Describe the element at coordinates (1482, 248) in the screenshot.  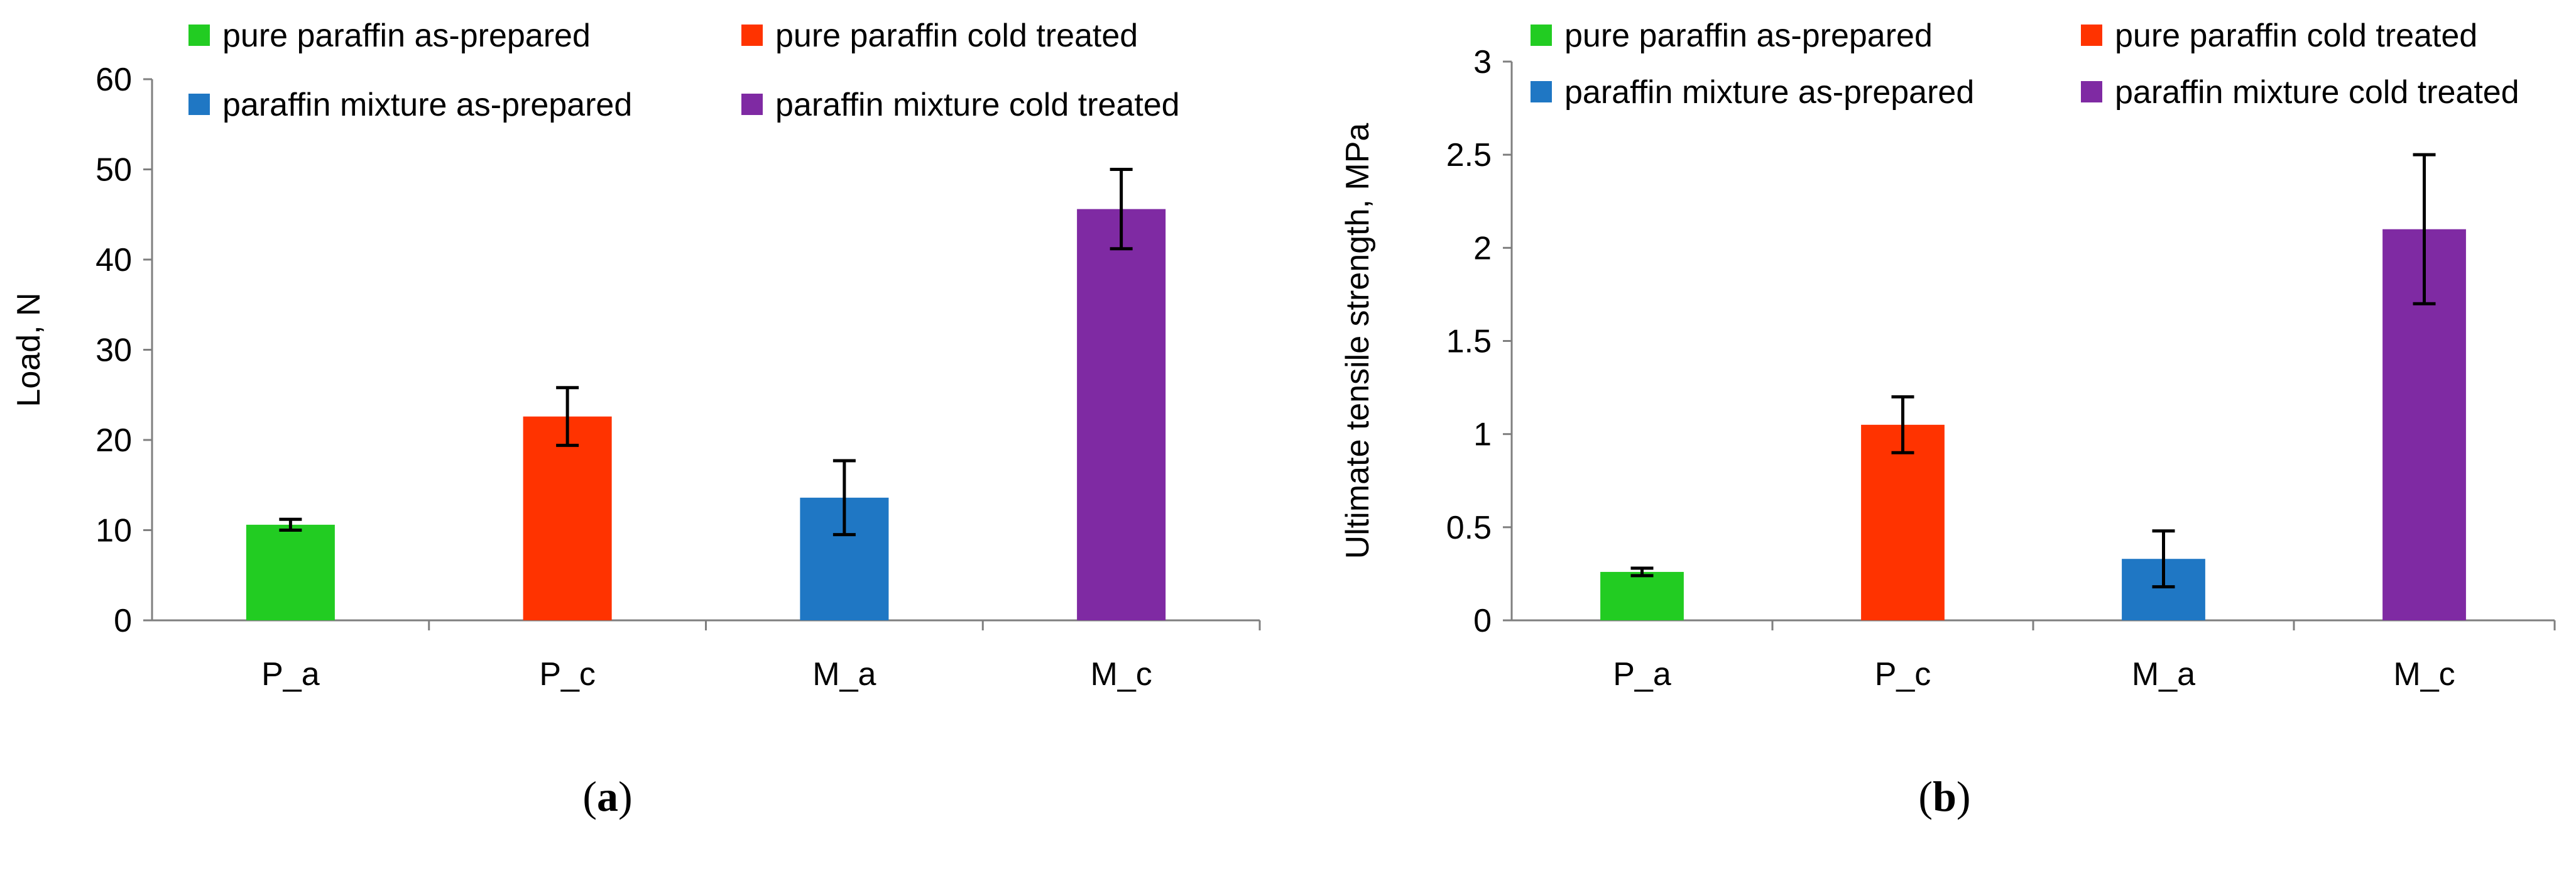
I see `y-tick-label: 2` at that location.